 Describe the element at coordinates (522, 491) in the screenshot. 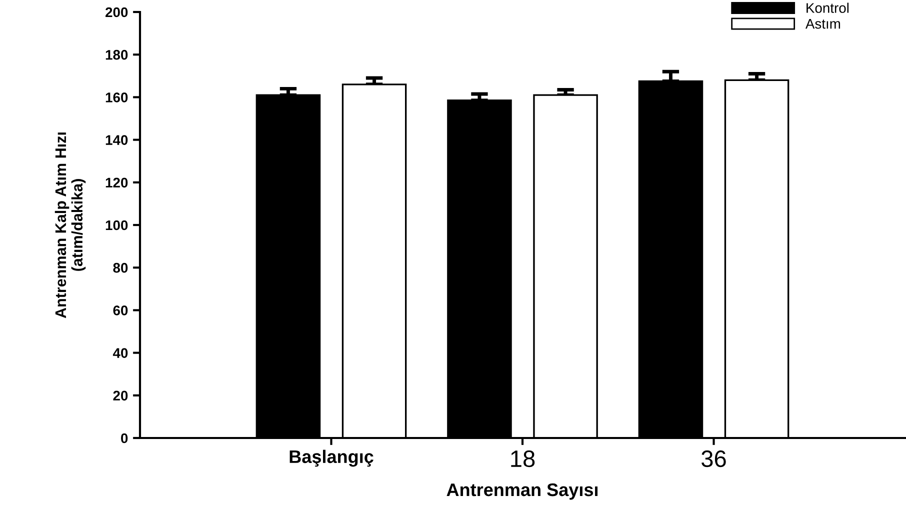

I see `x-axis-title: Antrenman Sayısı` at that location.